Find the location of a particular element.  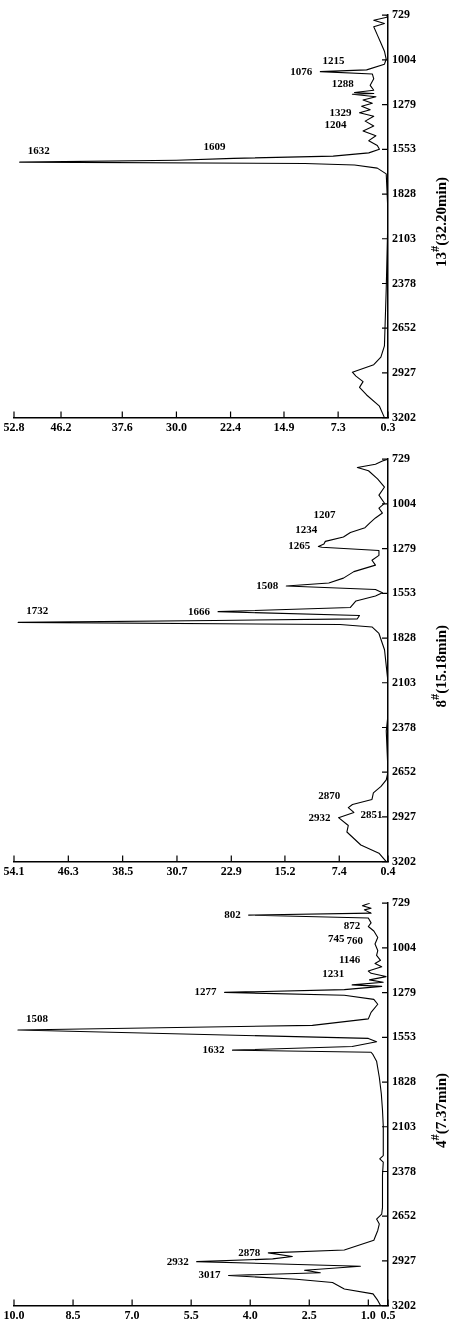

annotation: 1288 is located at coordinates (343, 83).